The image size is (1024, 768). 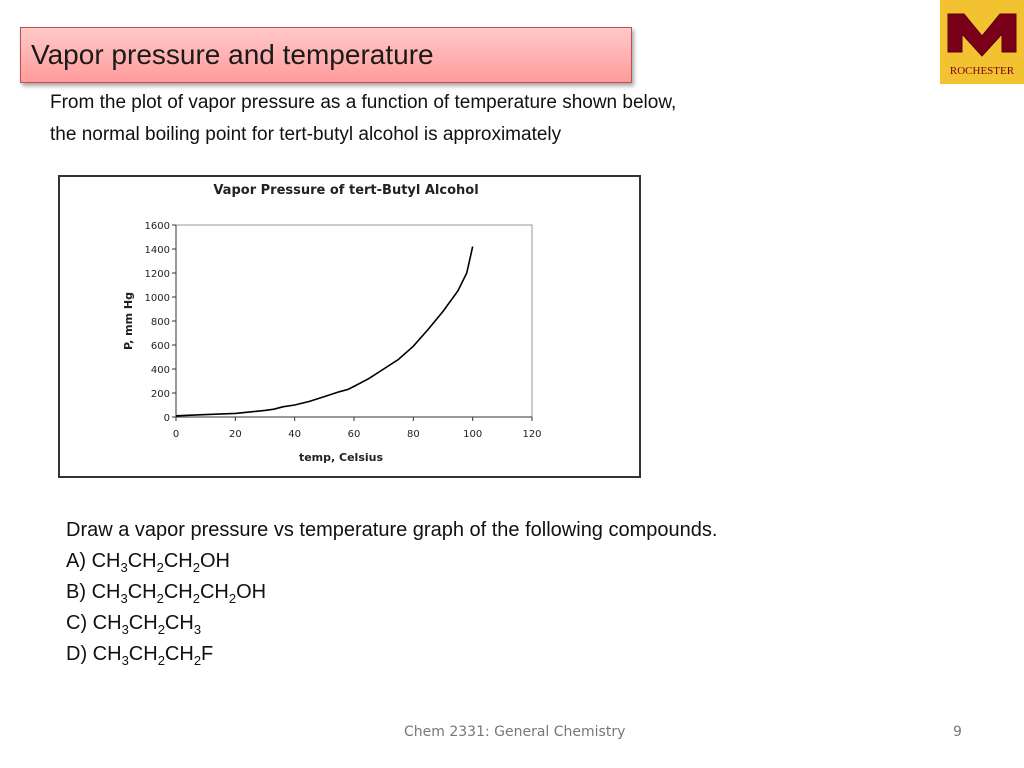 I want to click on formula-part: F, so click(x=207, y=654).